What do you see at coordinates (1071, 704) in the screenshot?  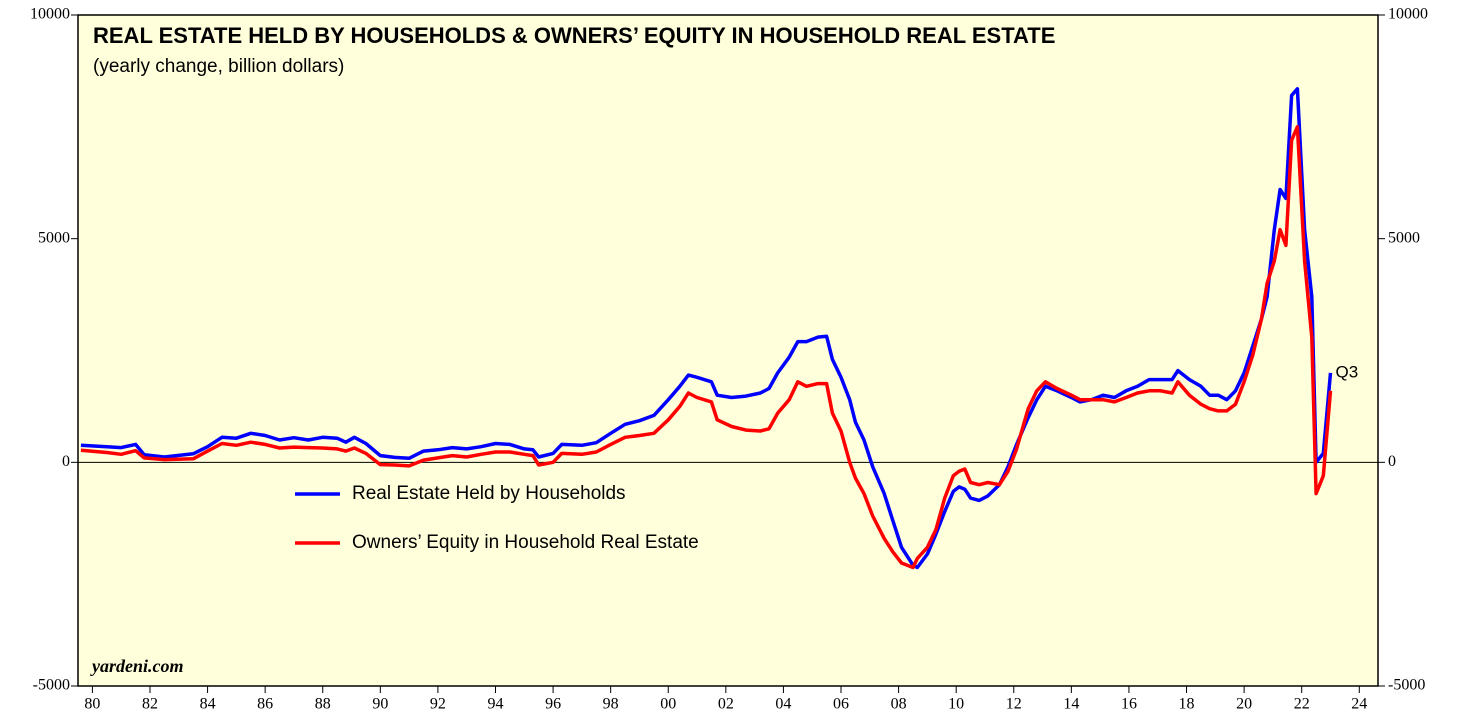 I see `x-tick-label: 14` at bounding box center [1071, 704].